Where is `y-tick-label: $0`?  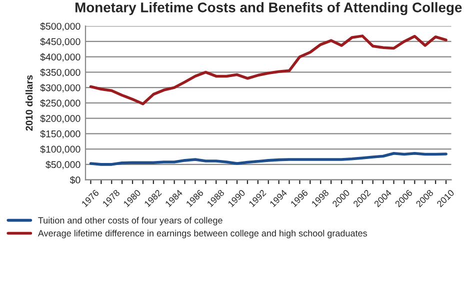 y-tick-label: $0 is located at coordinates (75, 180).